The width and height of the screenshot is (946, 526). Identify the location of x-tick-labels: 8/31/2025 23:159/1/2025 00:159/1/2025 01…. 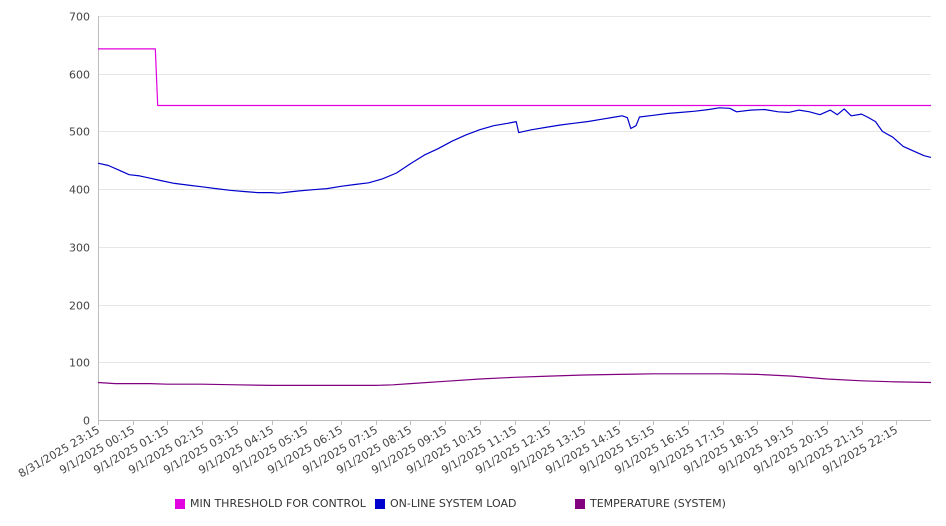
(458, 451).